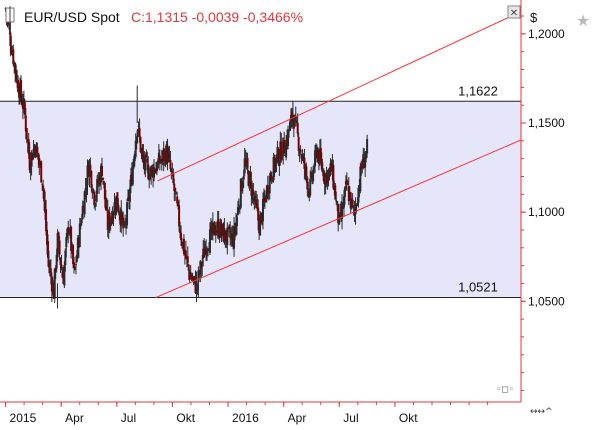 The width and height of the screenshot is (595, 430). What do you see at coordinates (541, 412) in the screenshot?
I see `navigation-icons: ↔↔^` at bounding box center [541, 412].